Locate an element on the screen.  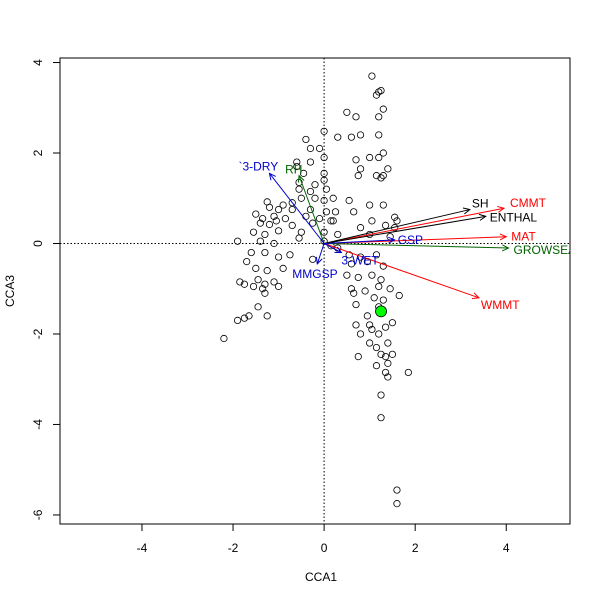
y-tick-label: -2 is located at coordinates (38, 333).